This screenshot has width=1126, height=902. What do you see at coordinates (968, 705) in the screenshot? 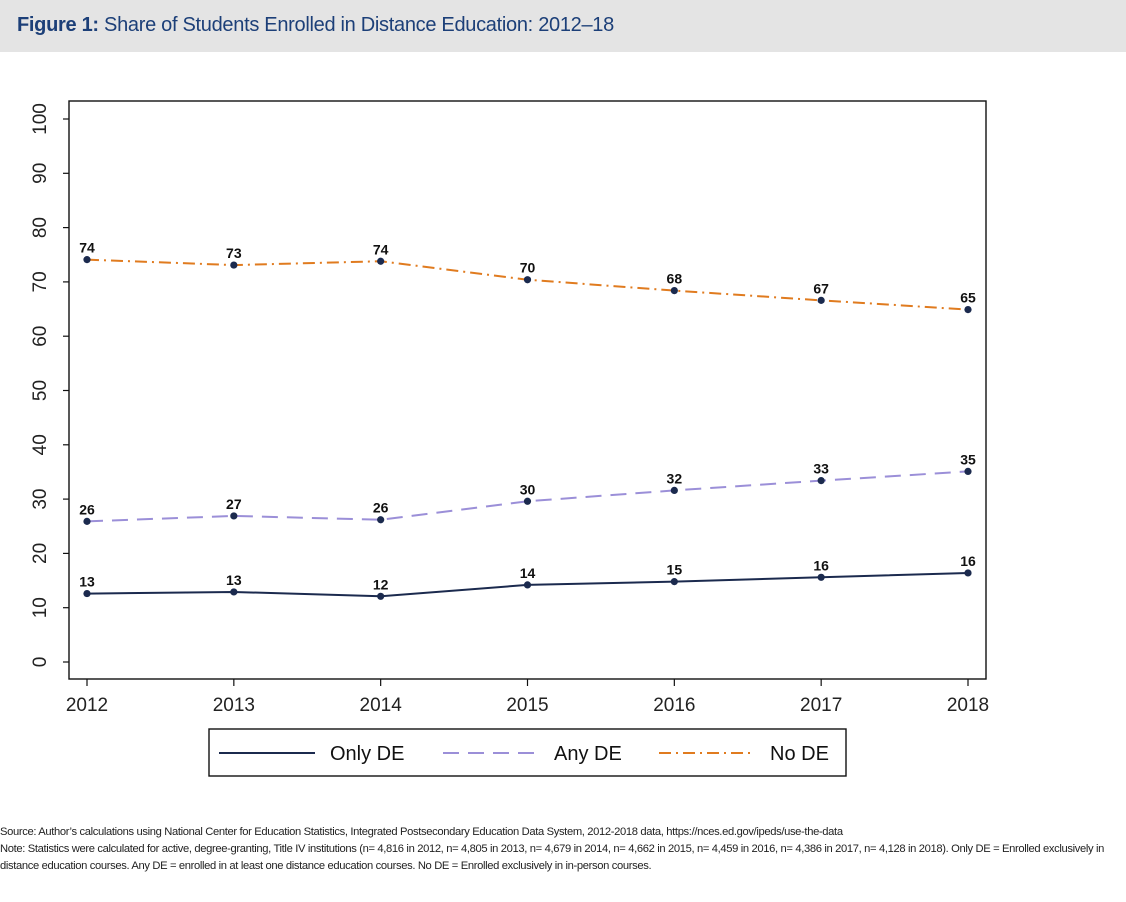
I see `x-tick-label: 2018` at bounding box center [968, 705].